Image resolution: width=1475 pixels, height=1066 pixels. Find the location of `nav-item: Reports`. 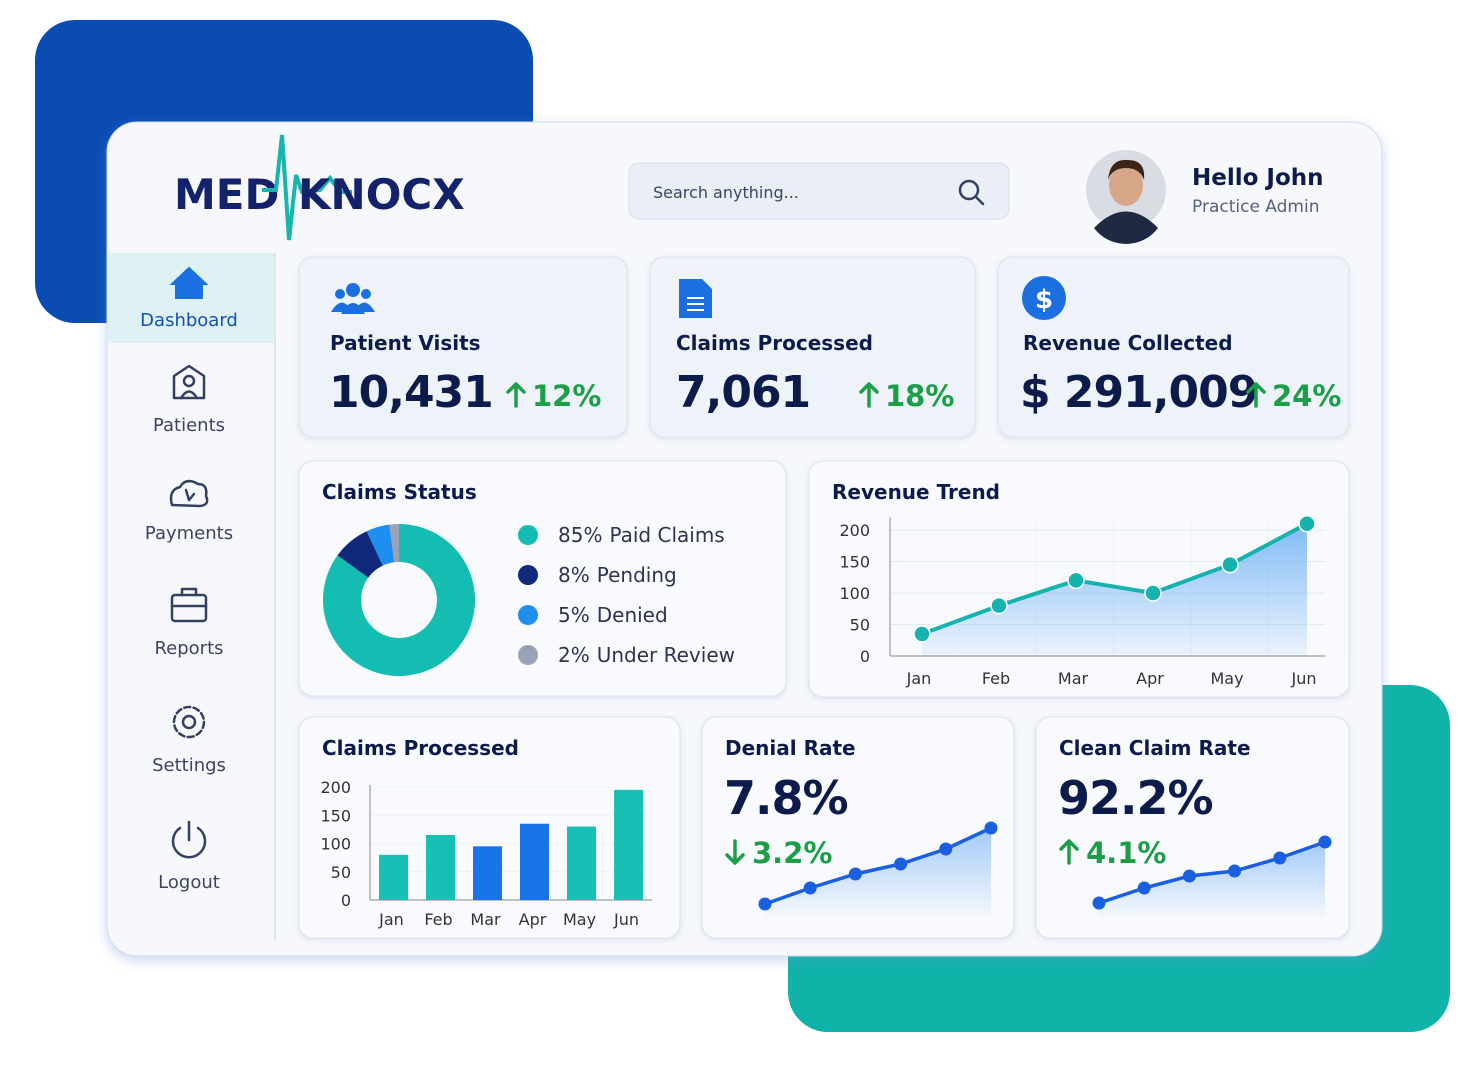

nav-item: Reports is located at coordinates (188, 648).